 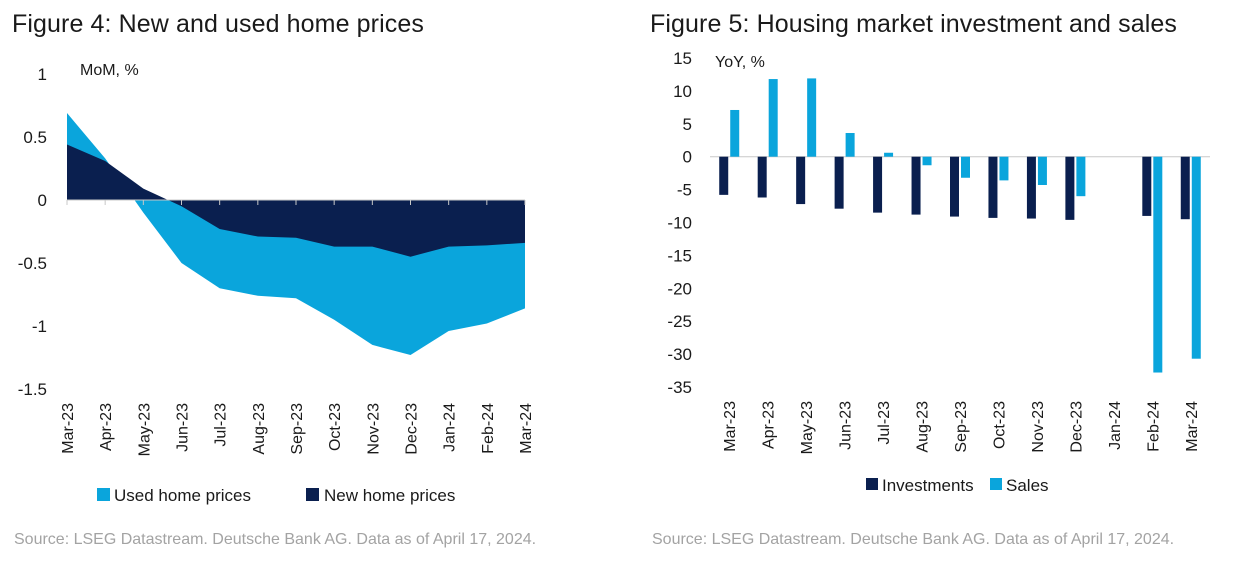 What do you see at coordinates (872, 484) in the screenshot?
I see `legend-swatch-investments` at bounding box center [872, 484].